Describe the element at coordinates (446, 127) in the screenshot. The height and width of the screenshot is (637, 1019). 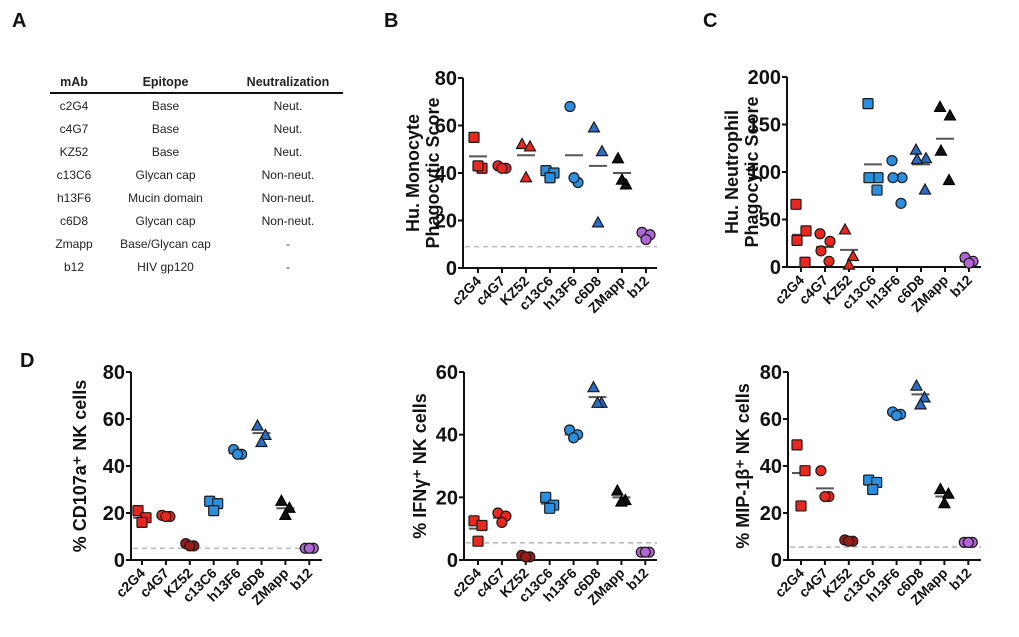
I see `y-tick-label-b: 60` at that location.